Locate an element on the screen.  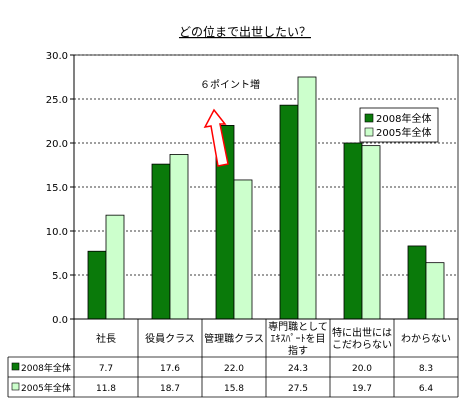
legend-frame is located at coordinates (399, 125).